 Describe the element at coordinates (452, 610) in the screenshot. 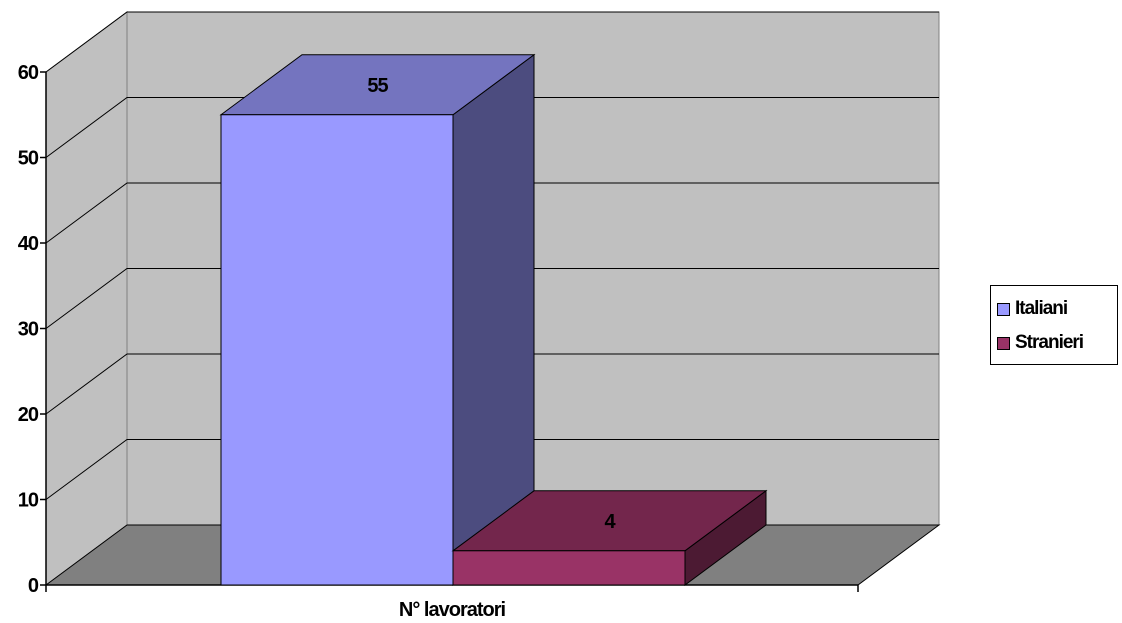

I see `x-tick-label: N° lavoratori` at that location.